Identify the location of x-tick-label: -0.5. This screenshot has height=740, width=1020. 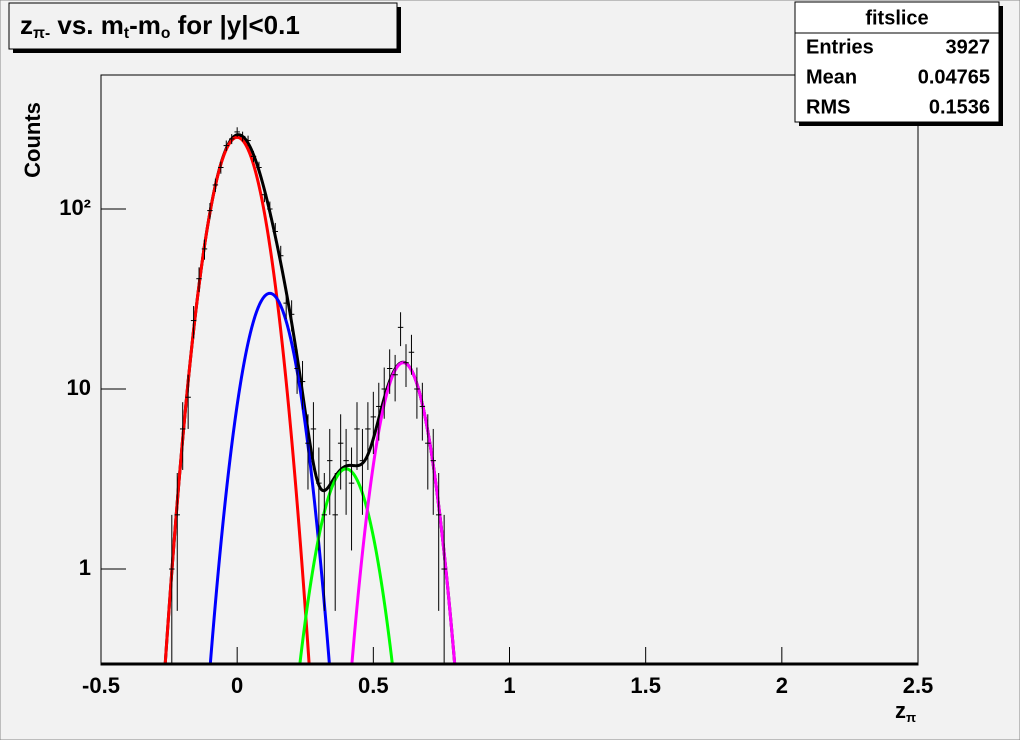
(101, 685).